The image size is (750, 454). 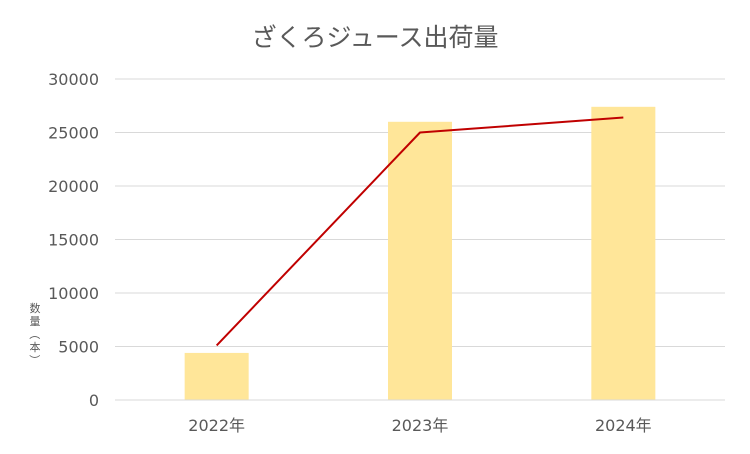 I want to click on y-axis-label: 数量（本）, so click(x=34, y=334).